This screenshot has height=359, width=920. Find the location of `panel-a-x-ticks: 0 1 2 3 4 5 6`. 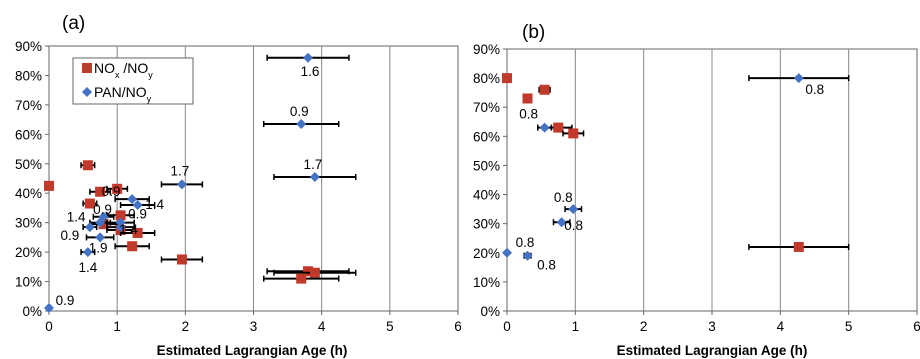

panel-a-x-ticks: 0 1 2 3 4 5 6 is located at coordinates (253, 326).